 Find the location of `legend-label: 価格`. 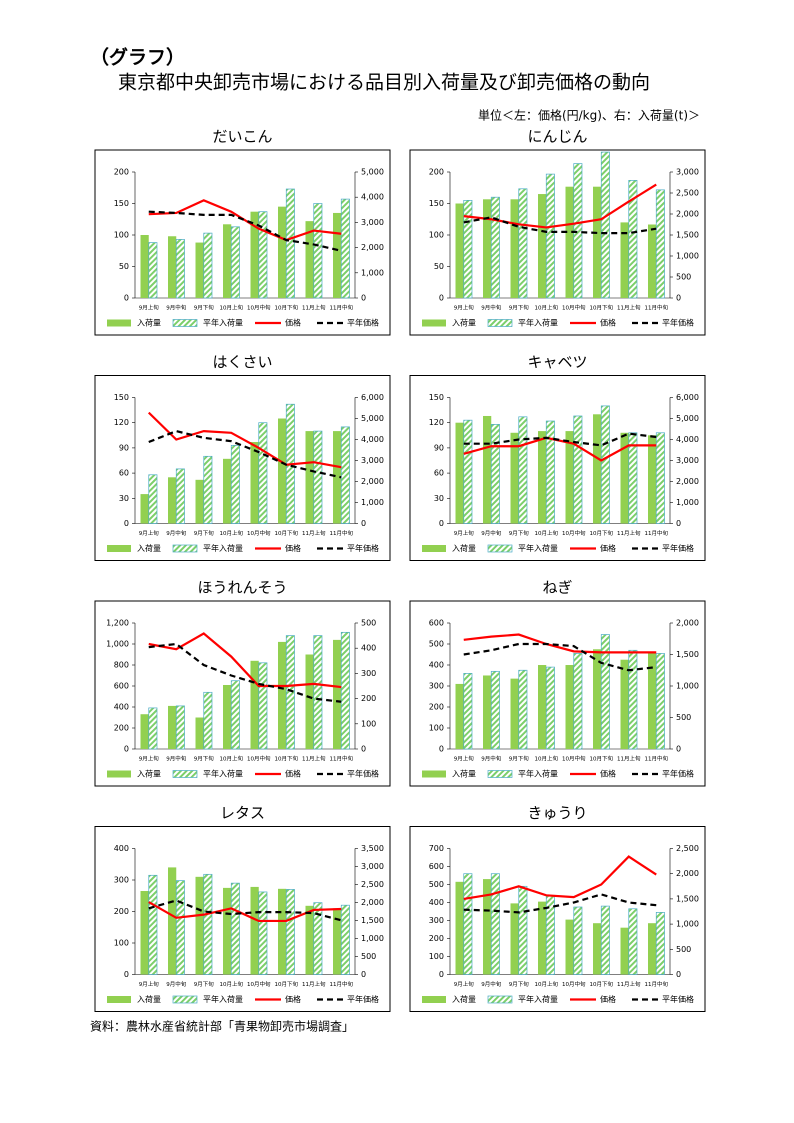

legend-label: 価格 is located at coordinates (608, 323).